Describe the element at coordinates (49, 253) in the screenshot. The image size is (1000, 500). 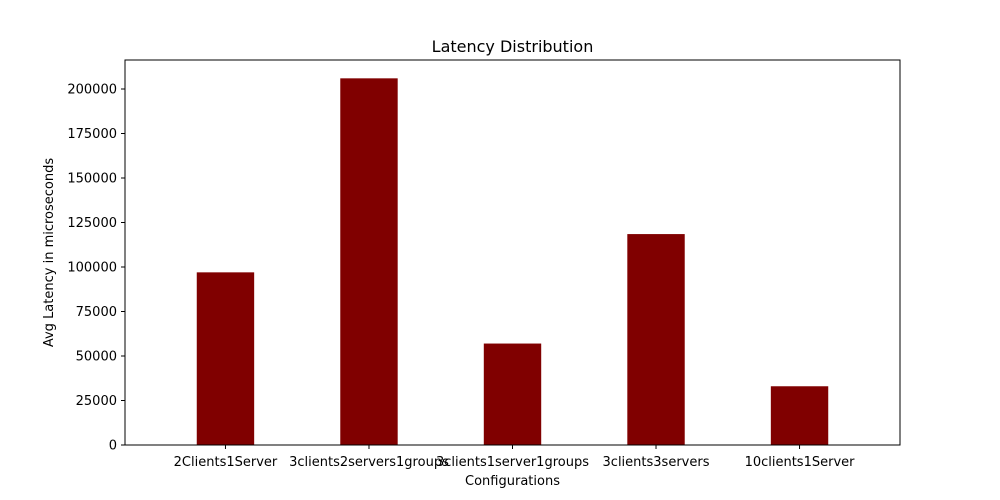
I see `y-axis-label: Avg Latency in microseconds` at that location.